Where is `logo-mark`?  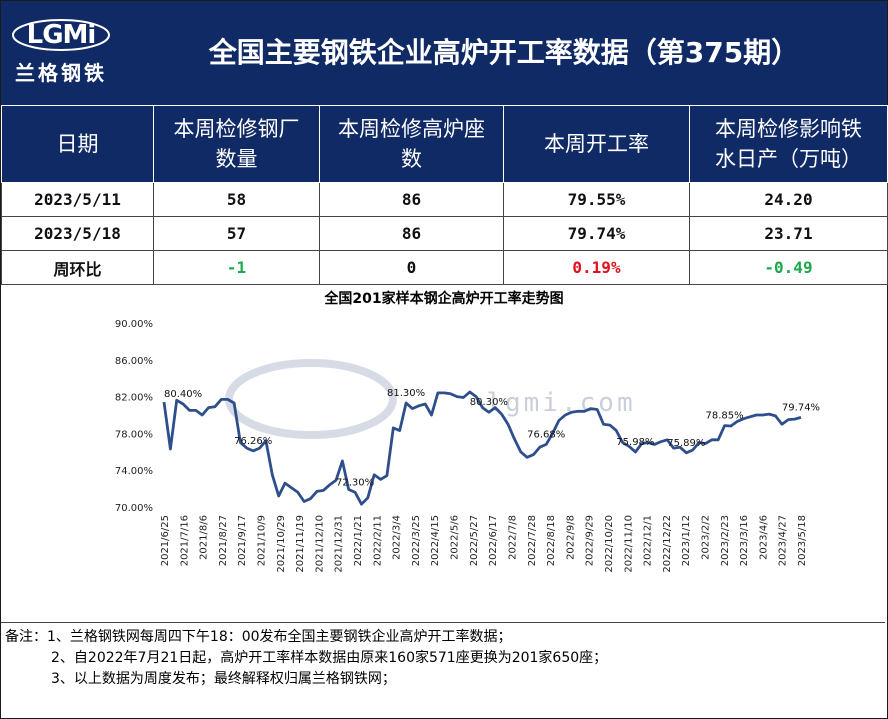
logo-mark is located at coordinates (61, 35).